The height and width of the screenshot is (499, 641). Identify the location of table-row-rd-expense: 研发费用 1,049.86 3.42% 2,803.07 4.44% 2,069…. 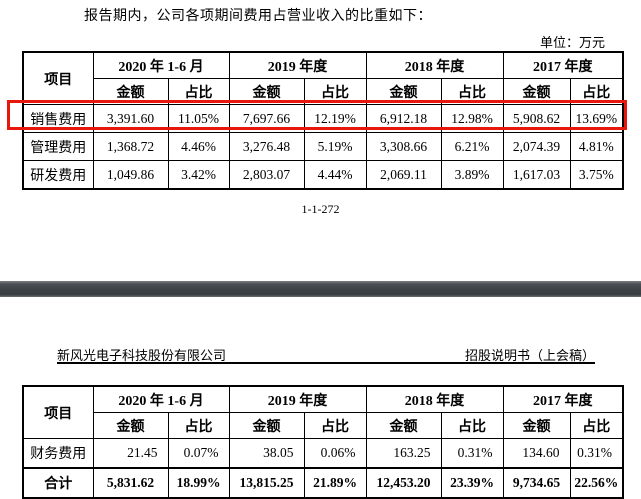
(323, 175).